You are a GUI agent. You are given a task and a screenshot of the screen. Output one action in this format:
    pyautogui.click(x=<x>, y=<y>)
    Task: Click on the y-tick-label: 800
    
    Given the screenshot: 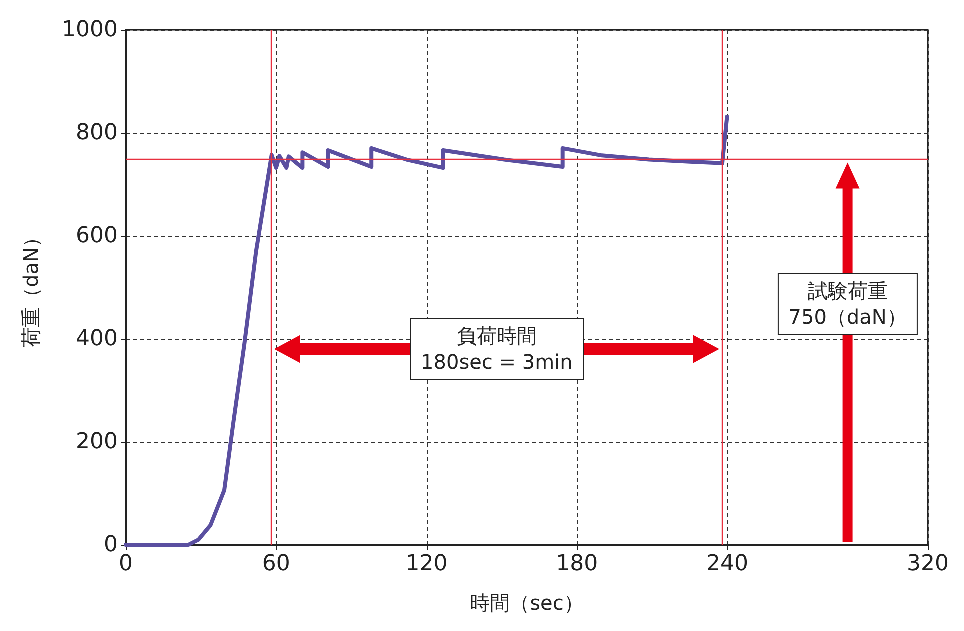 What is the action you would take?
    pyautogui.click(x=97, y=133)
    